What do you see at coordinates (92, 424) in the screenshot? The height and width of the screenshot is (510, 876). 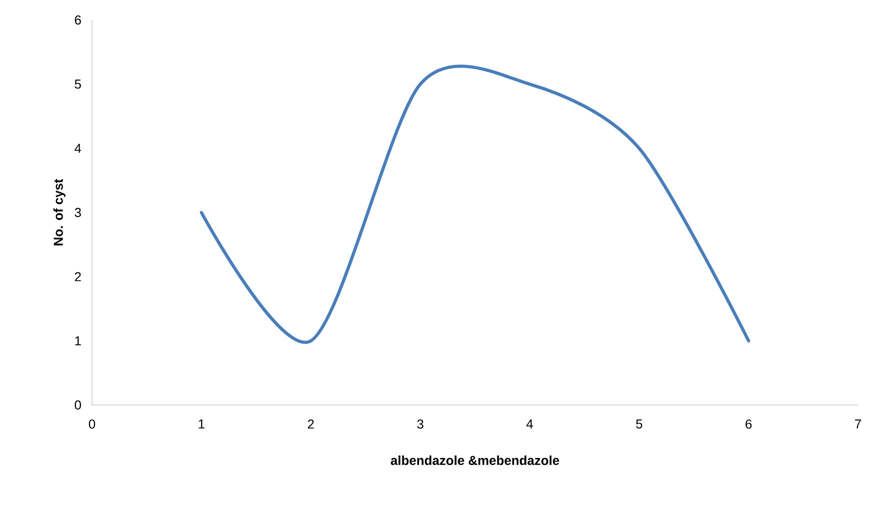 I see `x-tick-label: 0` at bounding box center [92, 424].